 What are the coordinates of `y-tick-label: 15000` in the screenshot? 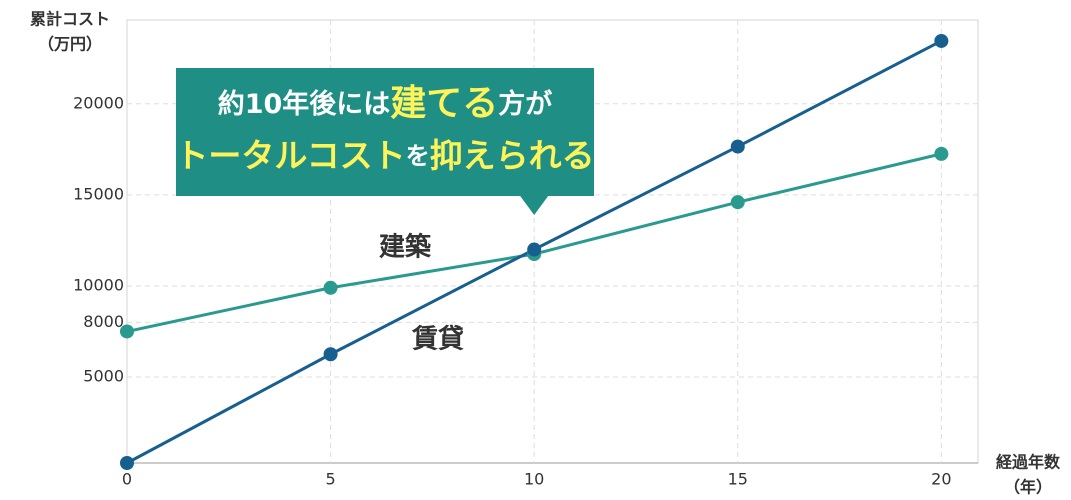 It's located at (98, 193).